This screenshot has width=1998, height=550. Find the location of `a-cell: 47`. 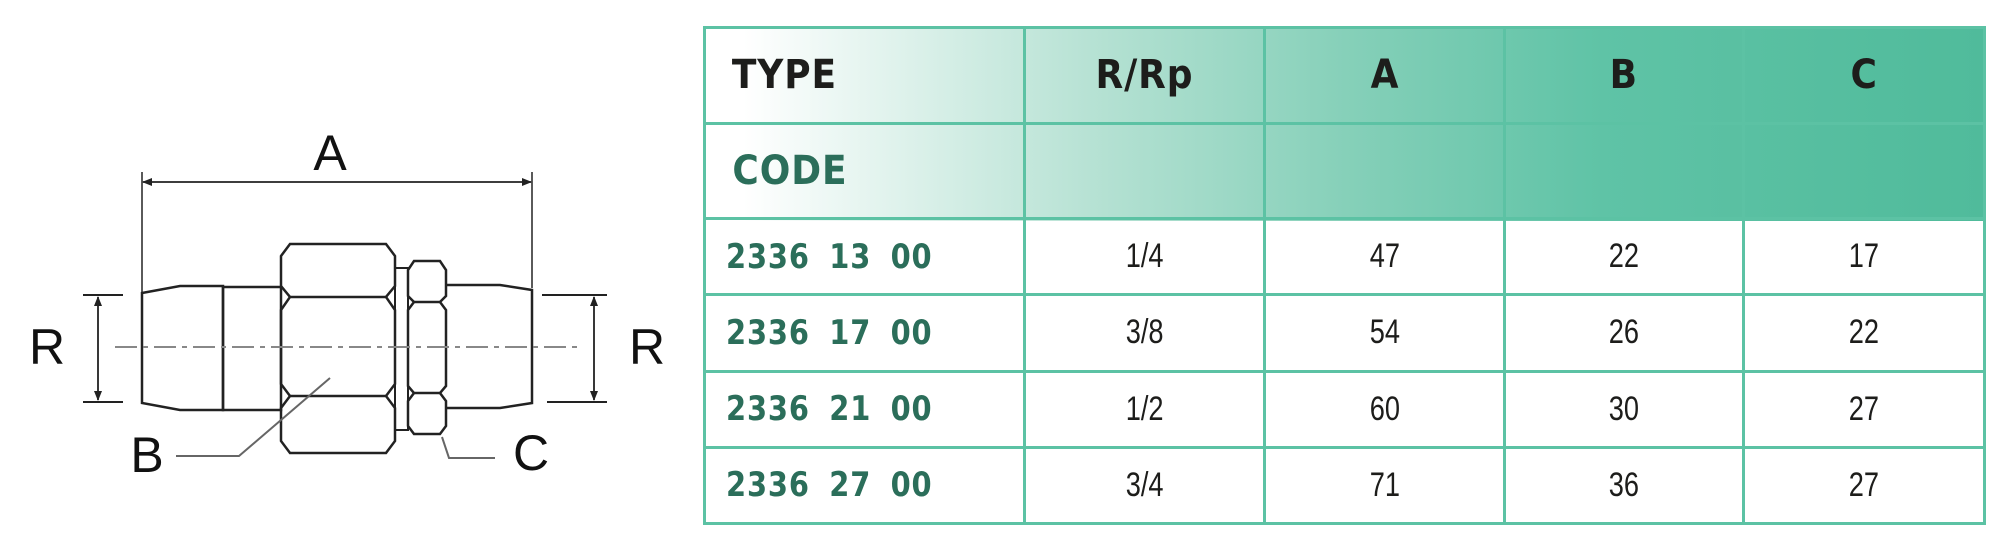

a-cell: 47 is located at coordinates (1384, 257).